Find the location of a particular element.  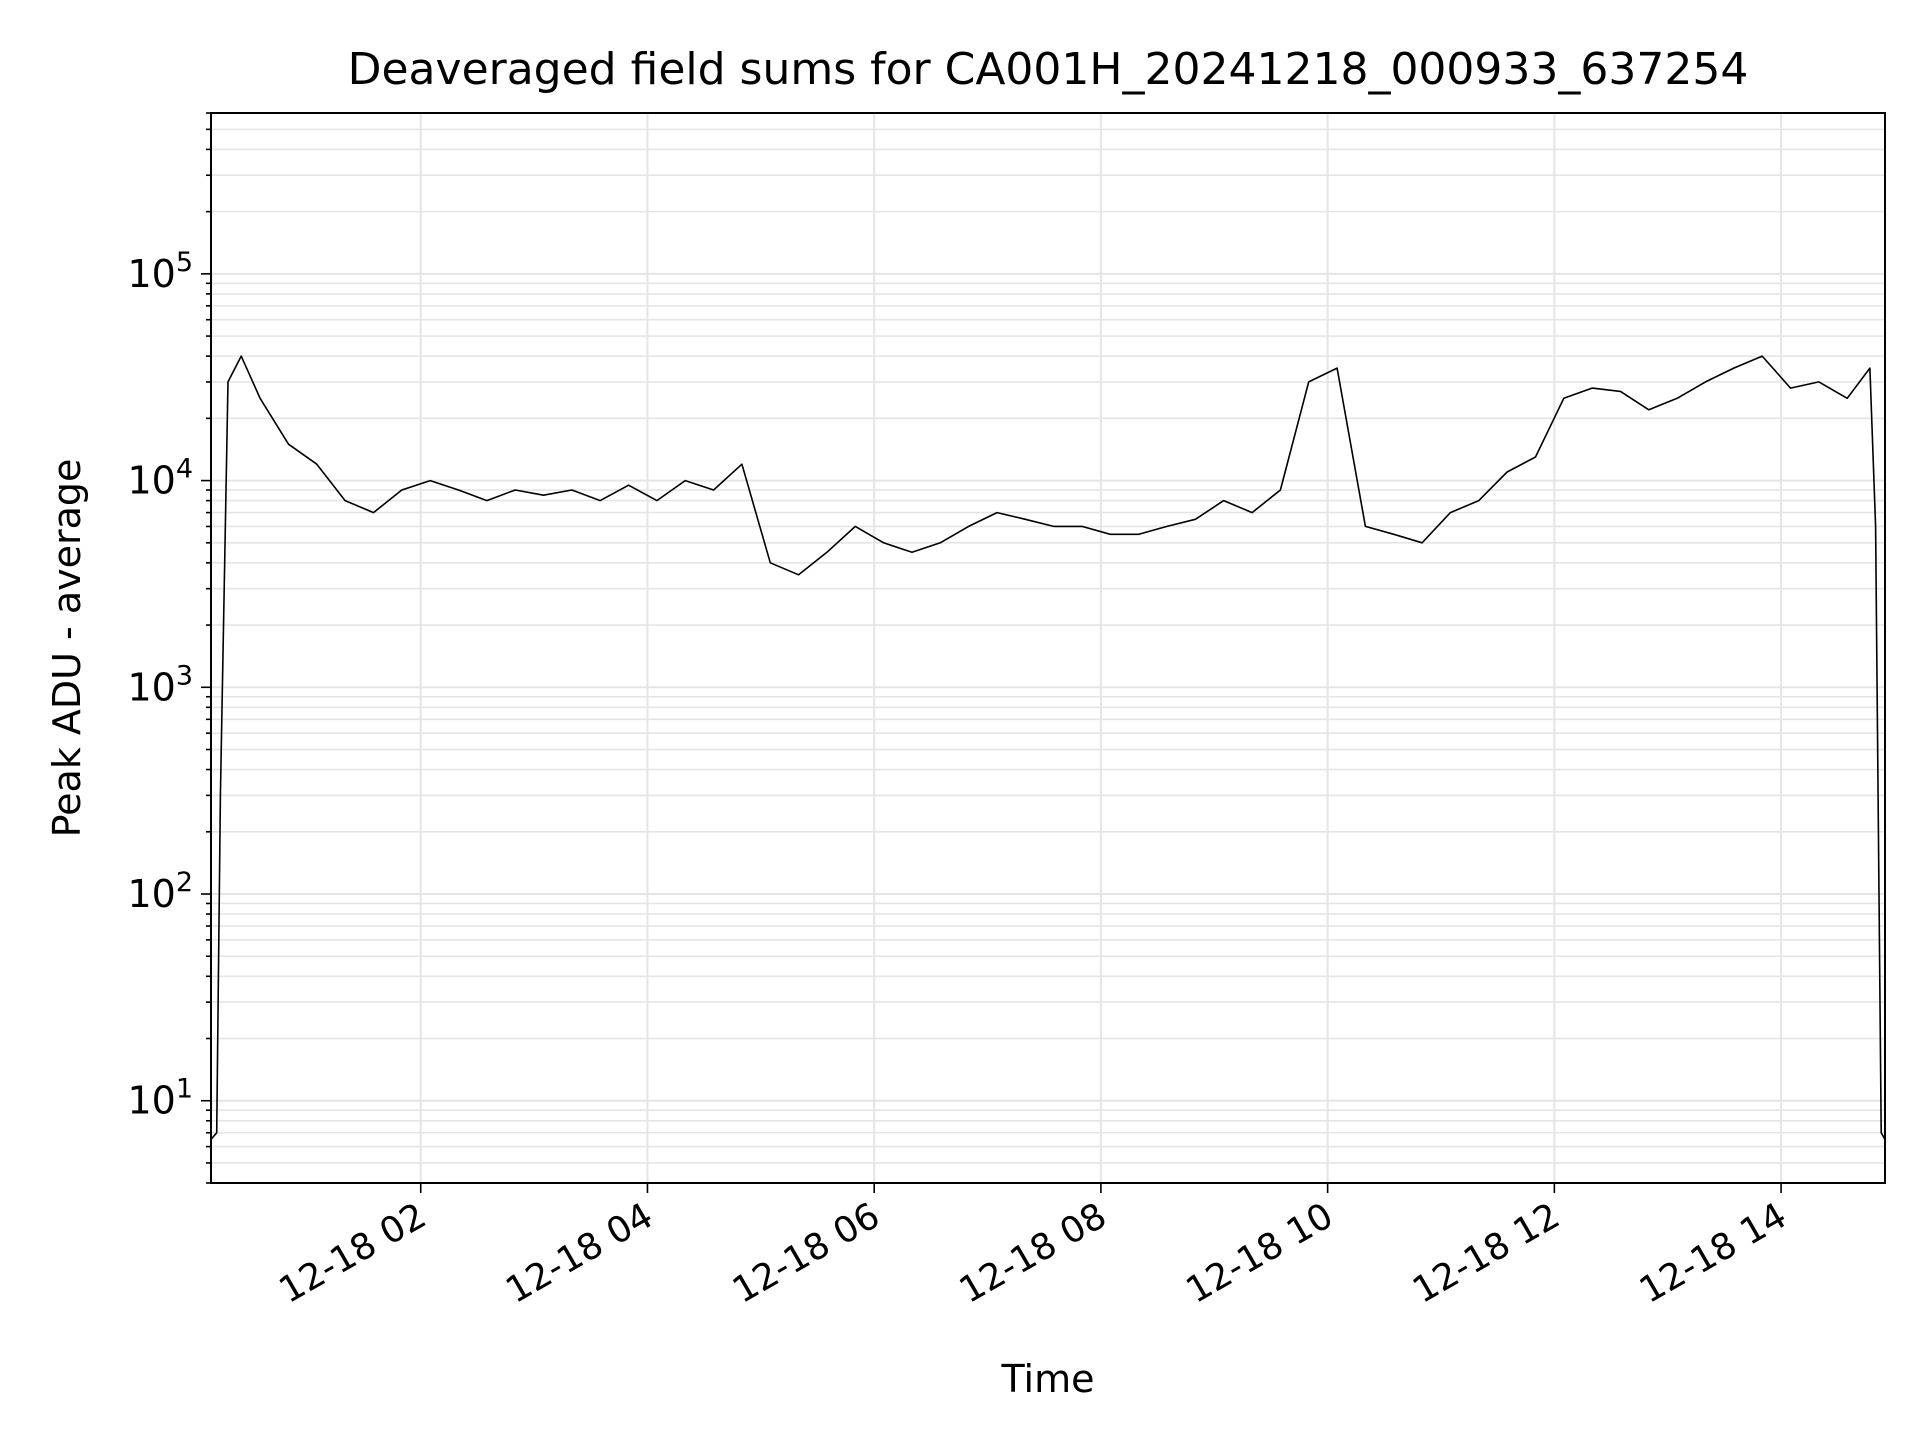

y-tick-label: 105 is located at coordinates (160, 271).